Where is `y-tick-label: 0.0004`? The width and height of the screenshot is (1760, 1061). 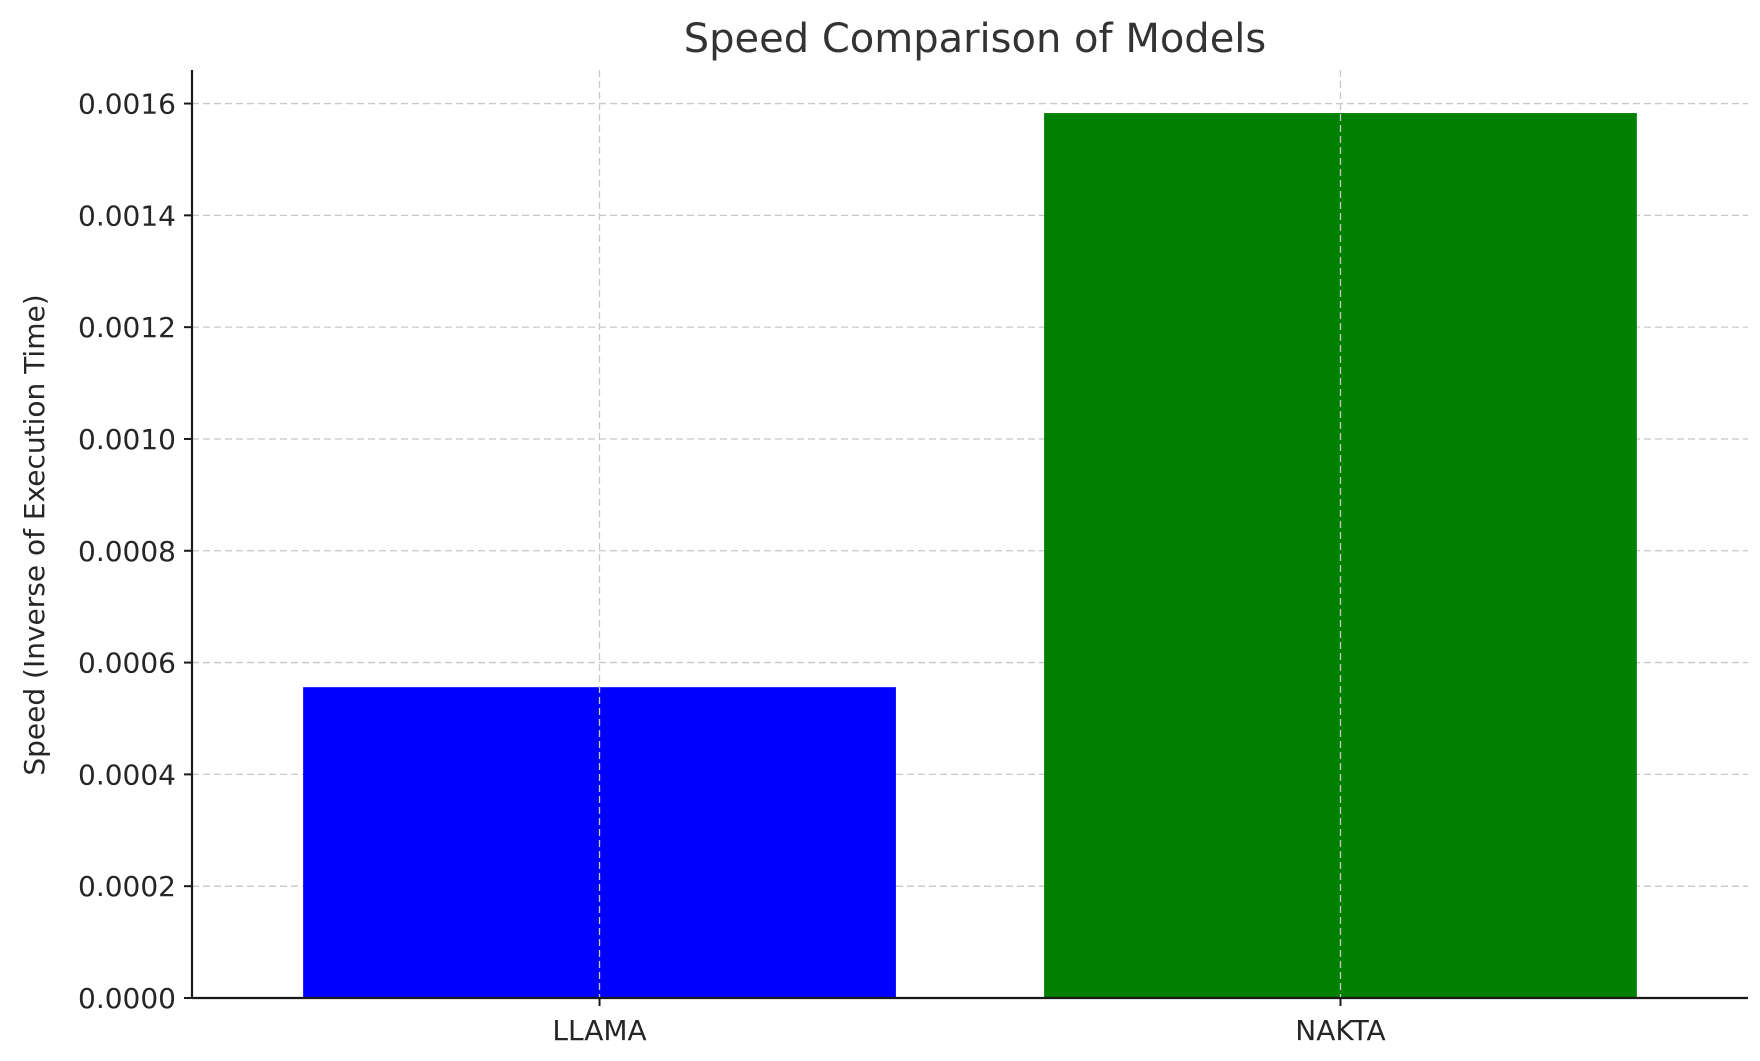
y-tick-label: 0.0004 is located at coordinates (127, 774).